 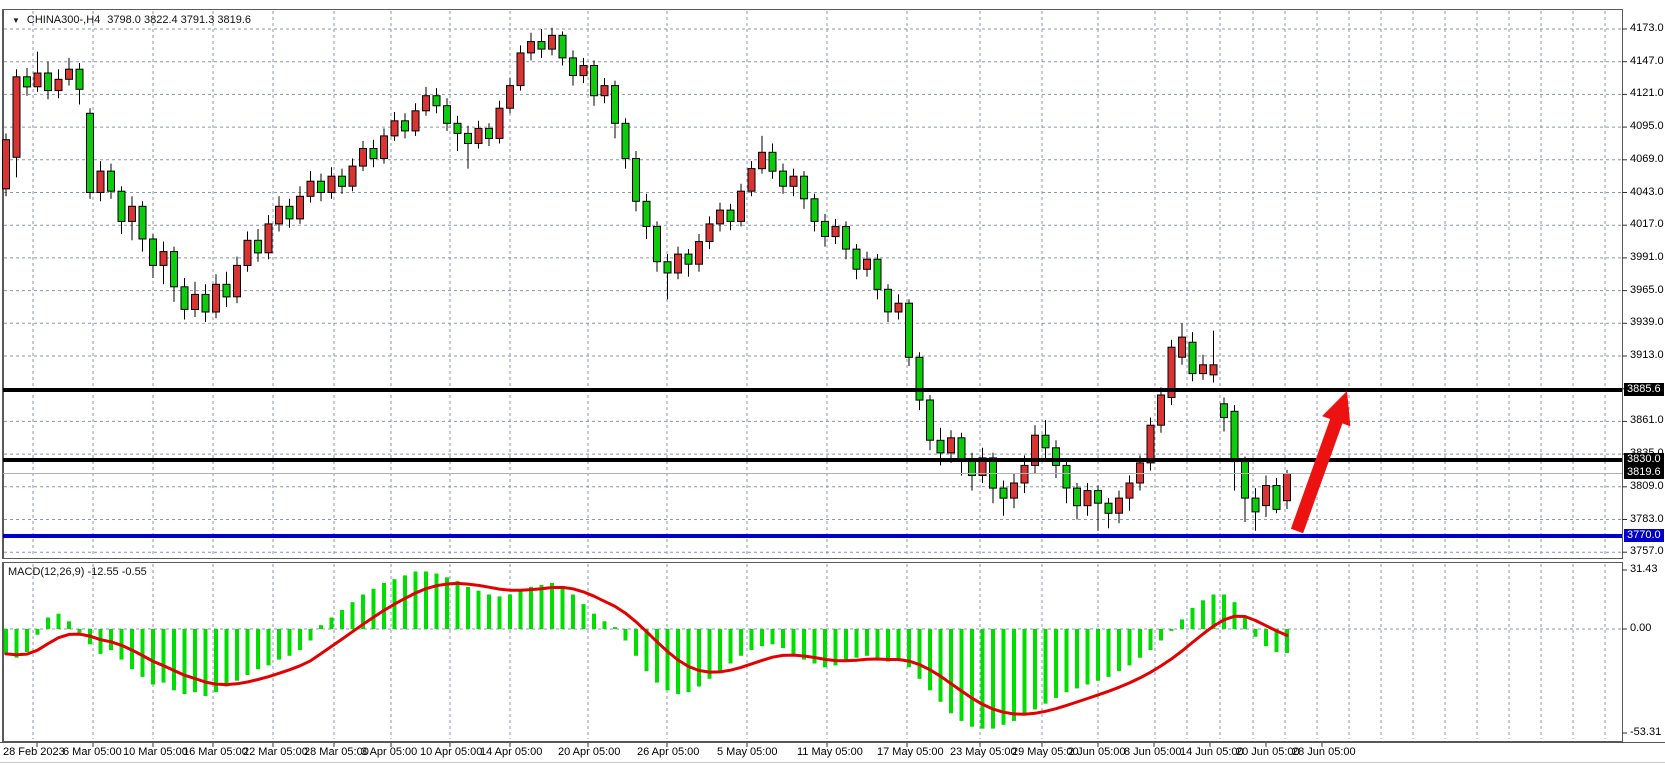 I want to click on macd-signal-line, so click(x=646, y=648).